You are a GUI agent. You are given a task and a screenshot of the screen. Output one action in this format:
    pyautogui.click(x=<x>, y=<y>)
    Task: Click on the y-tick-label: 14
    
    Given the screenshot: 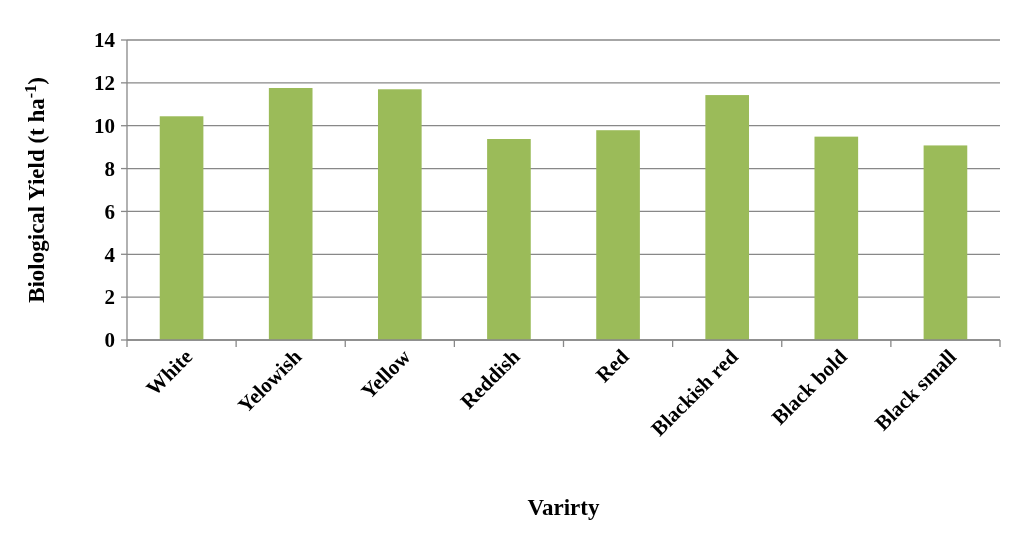 What is the action you would take?
    pyautogui.click(x=105, y=40)
    